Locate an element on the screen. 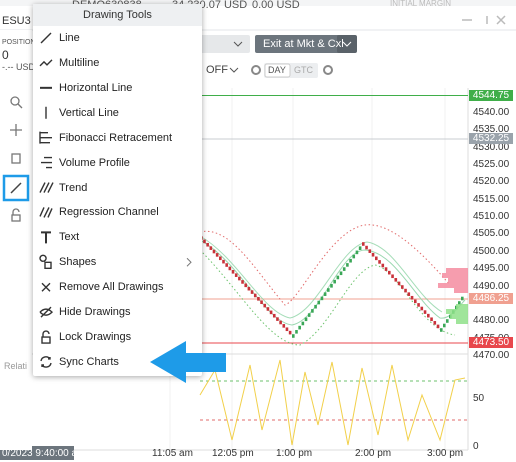  channel-upper is located at coordinates (325, 265).